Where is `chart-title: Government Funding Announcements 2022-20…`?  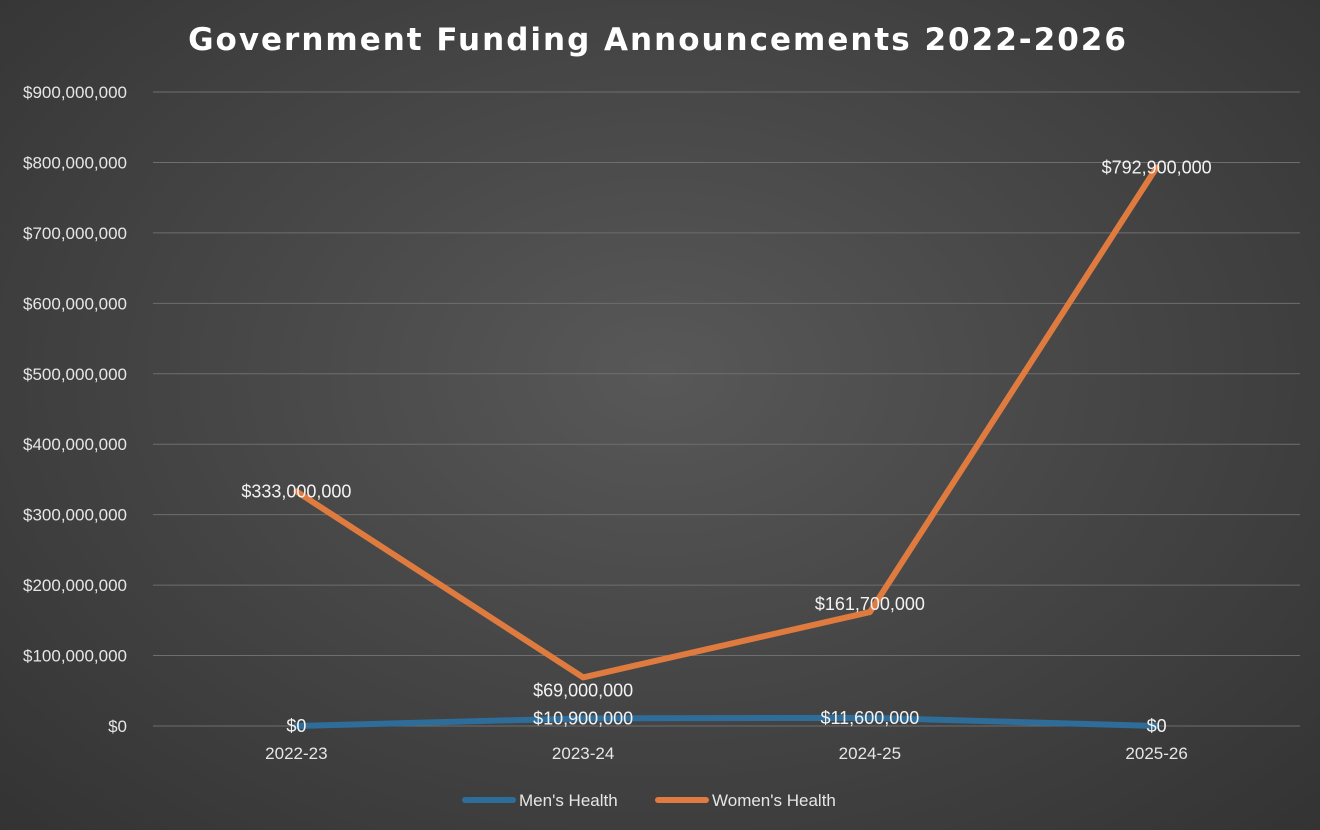
chart-title: Government Funding Announcements 2022-20… is located at coordinates (658, 40).